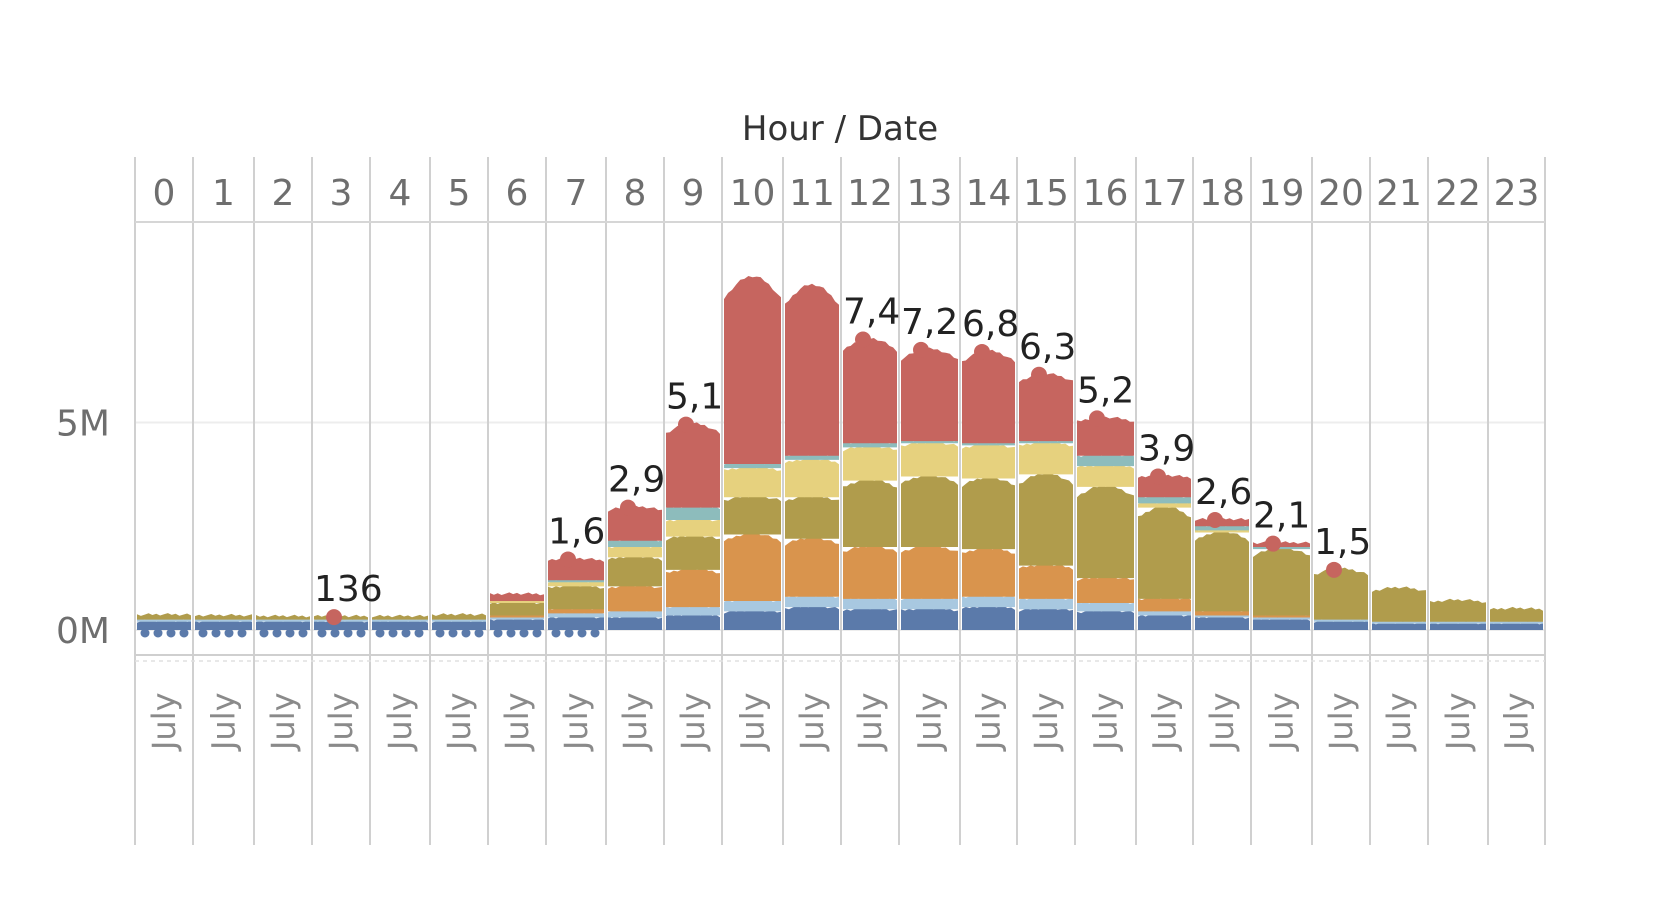 This screenshot has width=1668, height=924. Describe the element at coordinates (576, 531) in the screenshot. I see `data-label: 1,6` at that location.